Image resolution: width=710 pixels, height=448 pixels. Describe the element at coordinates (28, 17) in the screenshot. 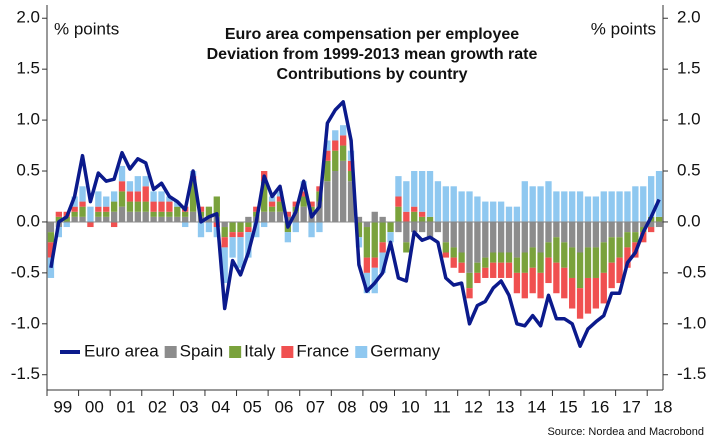

I see `y-tick-label: 2.0` at that location.